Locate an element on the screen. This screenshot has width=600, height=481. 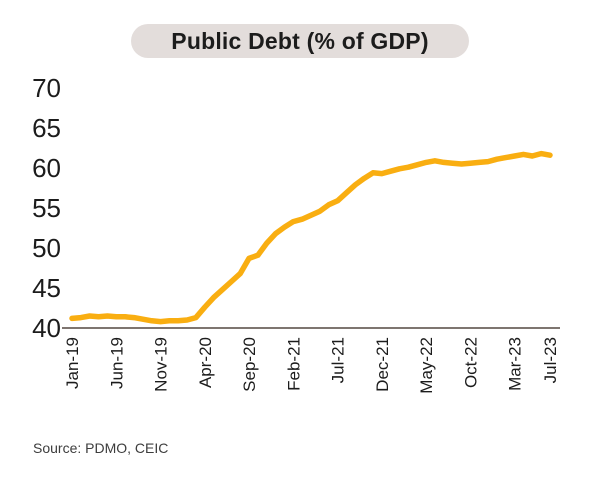
x-axis-tick-label: Dec-21 is located at coordinates (382, 364).